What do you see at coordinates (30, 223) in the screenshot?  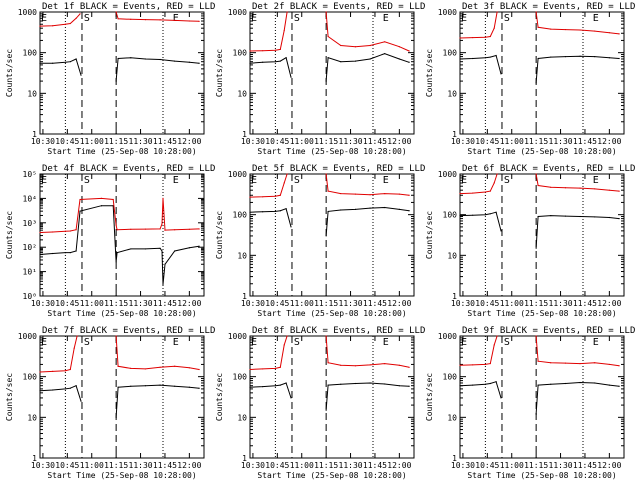 I see `y-tick-label: 10³` at bounding box center [30, 223].